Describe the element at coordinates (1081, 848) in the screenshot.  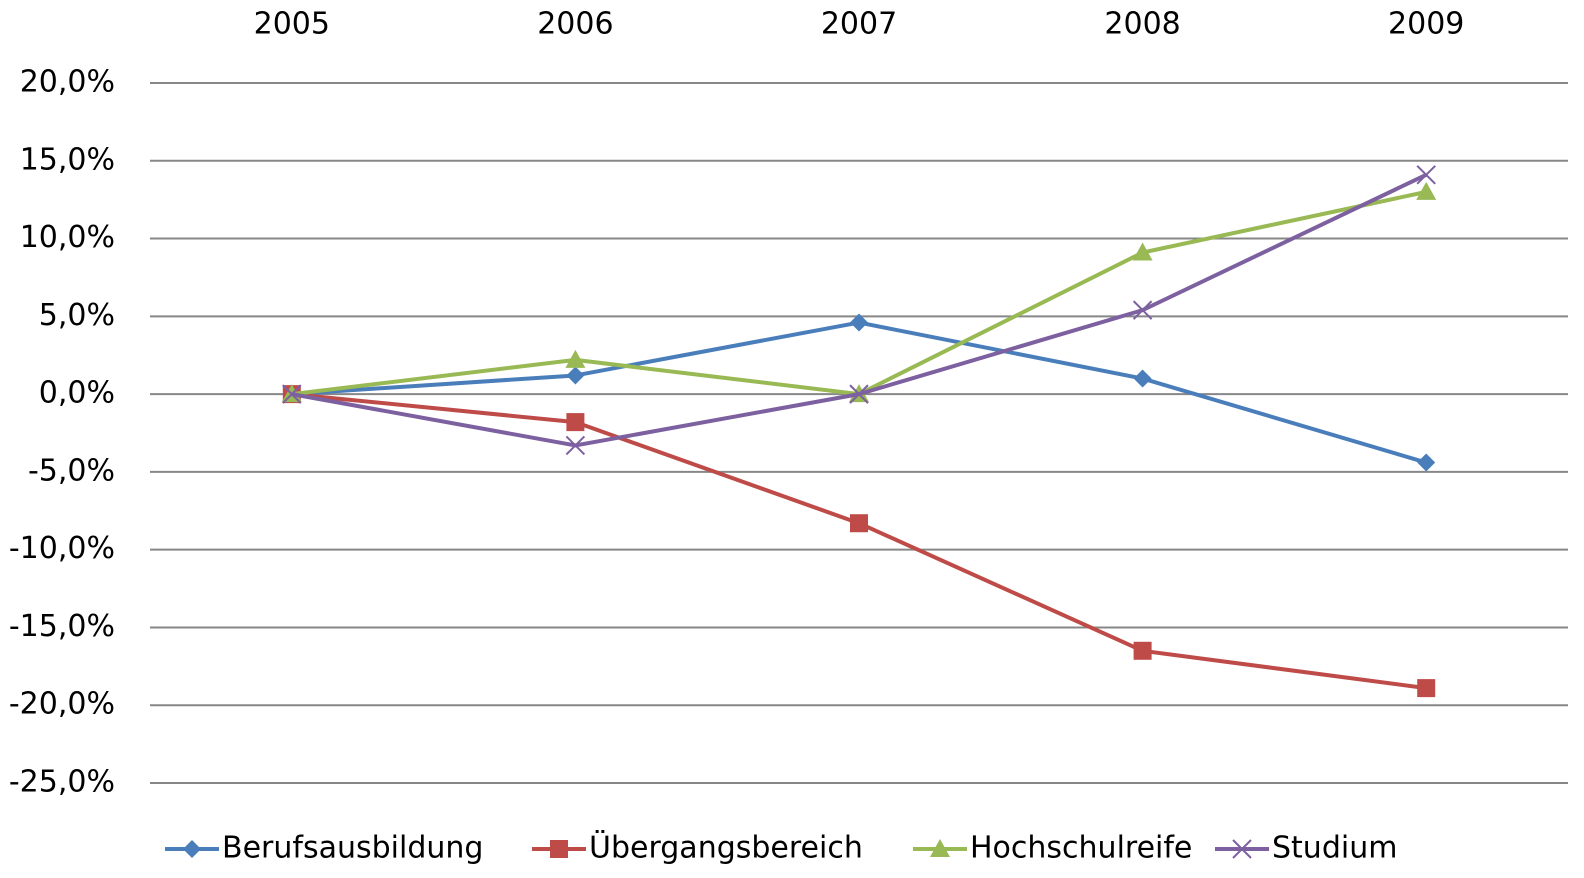
I see `legend-label: Hochschulreife` at that location.